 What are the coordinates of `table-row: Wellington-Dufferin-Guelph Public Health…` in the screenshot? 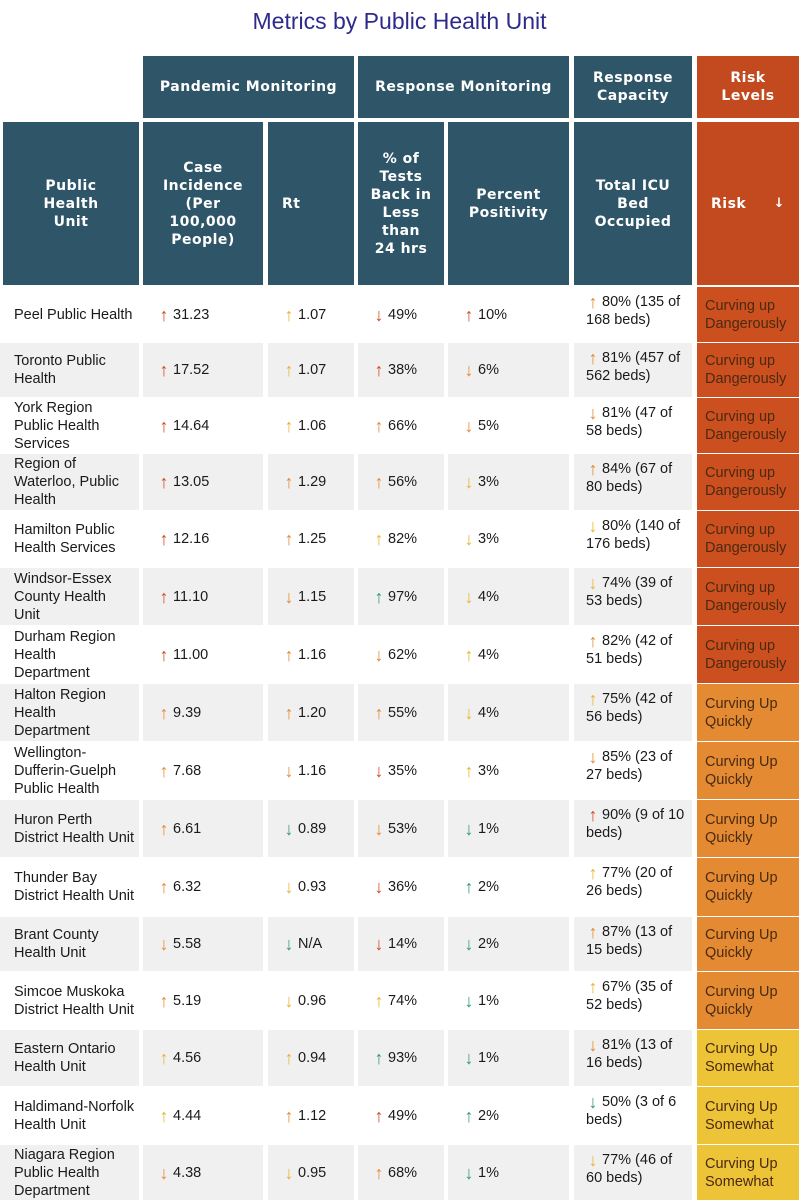 It's located at (399, 770).